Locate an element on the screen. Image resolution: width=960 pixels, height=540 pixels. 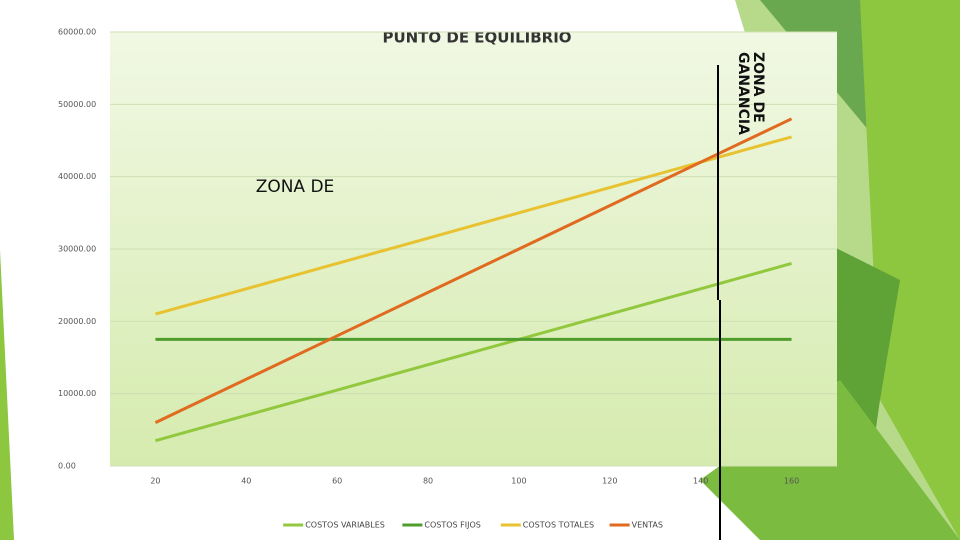
legend-label: COSTOS TOTALES is located at coordinates (558, 525).